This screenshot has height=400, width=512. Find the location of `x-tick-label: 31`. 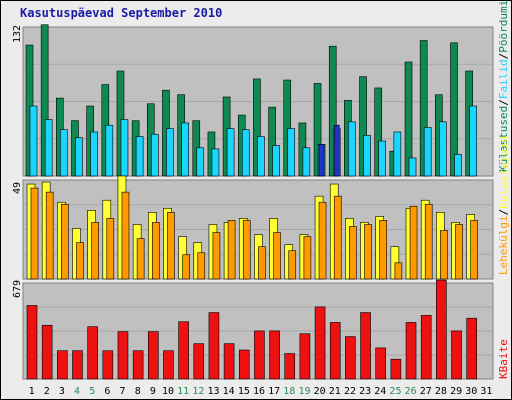

x-tick-label: 31 is located at coordinates (486, 391).